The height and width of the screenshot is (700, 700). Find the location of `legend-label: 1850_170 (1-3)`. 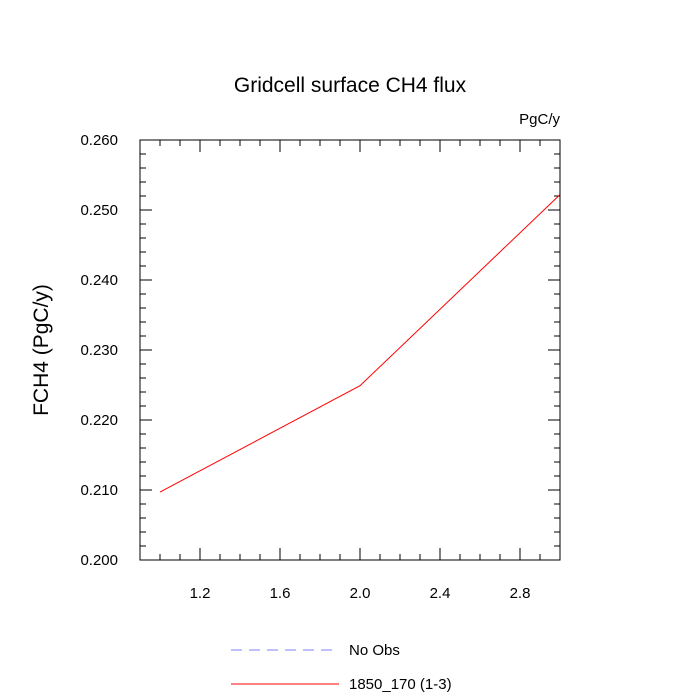

legend-label: 1850_170 (1-3) is located at coordinates (400, 684).